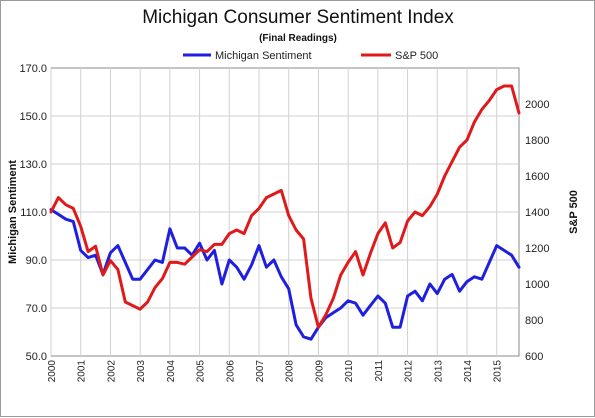 This screenshot has width=595, height=418. I want to click on x-tick-label: 2015, so click(498, 371).